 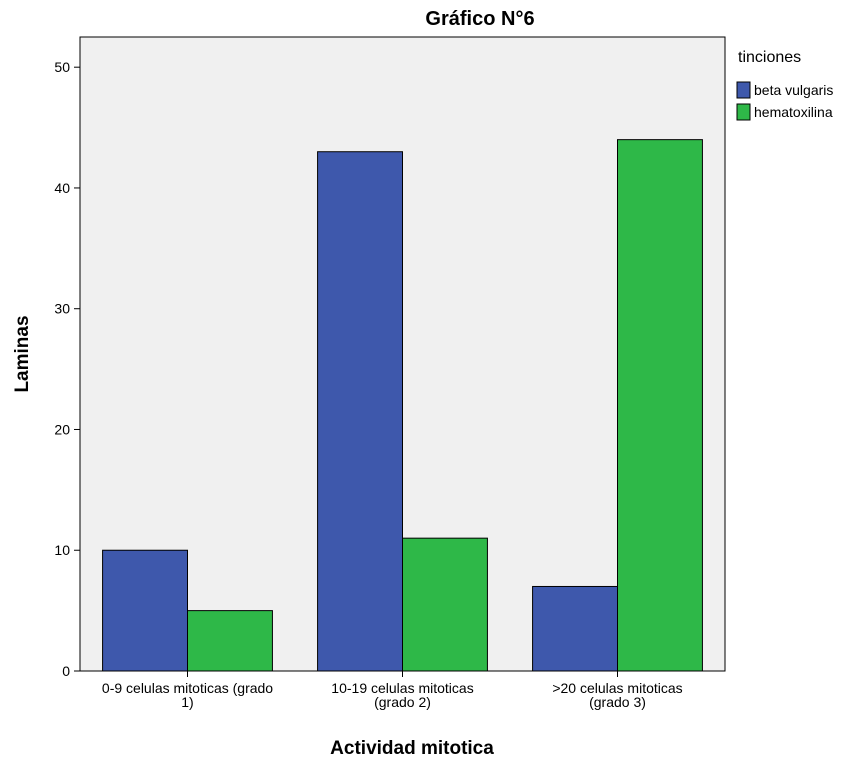 I want to click on x-axis-title: Actividad mitotica, so click(x=412, y=748).